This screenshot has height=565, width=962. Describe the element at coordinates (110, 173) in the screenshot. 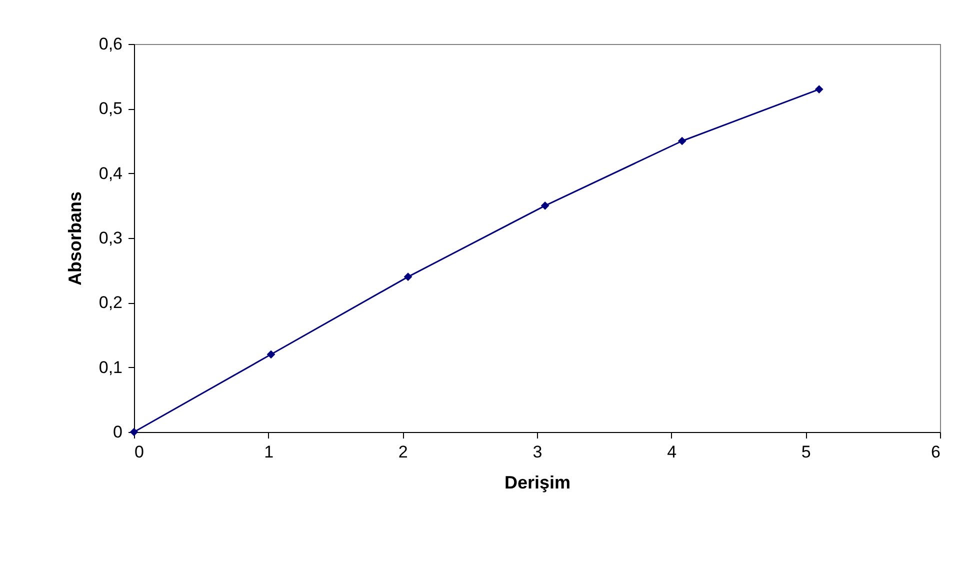

I see `y-tick-label: 0,4` at that location.